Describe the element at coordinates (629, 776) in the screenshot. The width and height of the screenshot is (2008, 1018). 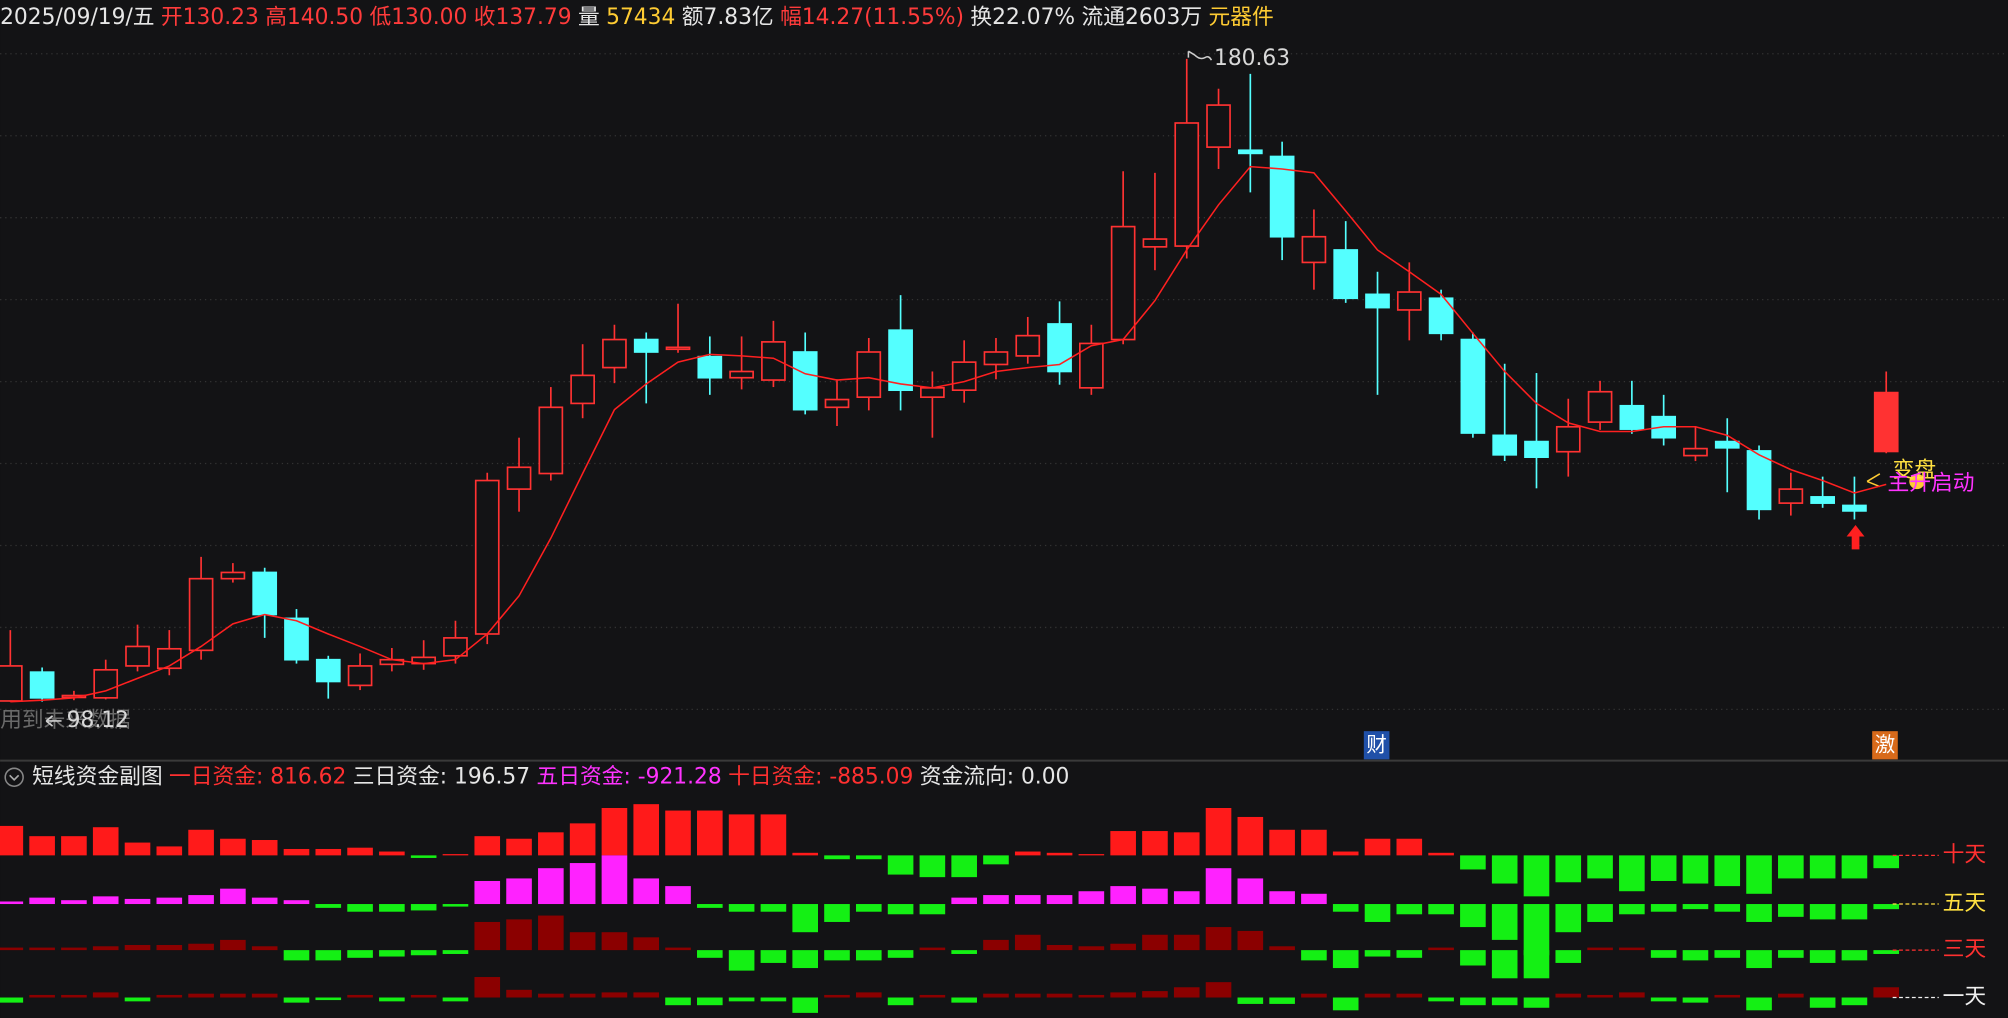
I see `header-item: 五日资金: -921.28` at that location.